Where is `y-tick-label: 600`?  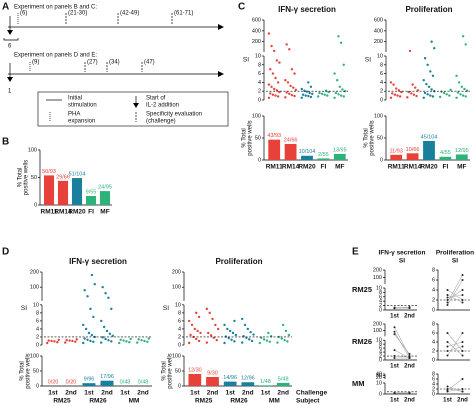
y-tick-label: 600 is located at coordinates (378, 20).